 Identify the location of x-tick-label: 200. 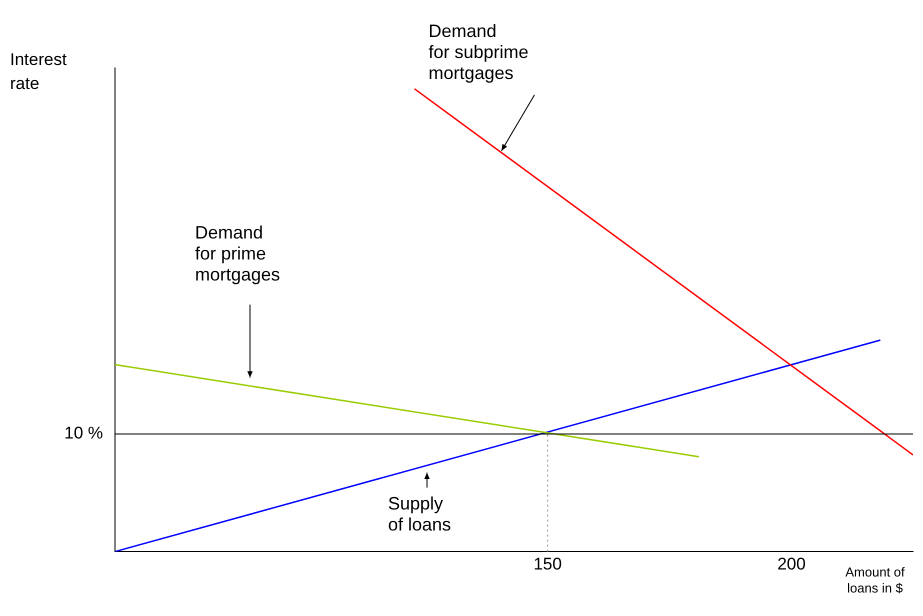
(791, 564).